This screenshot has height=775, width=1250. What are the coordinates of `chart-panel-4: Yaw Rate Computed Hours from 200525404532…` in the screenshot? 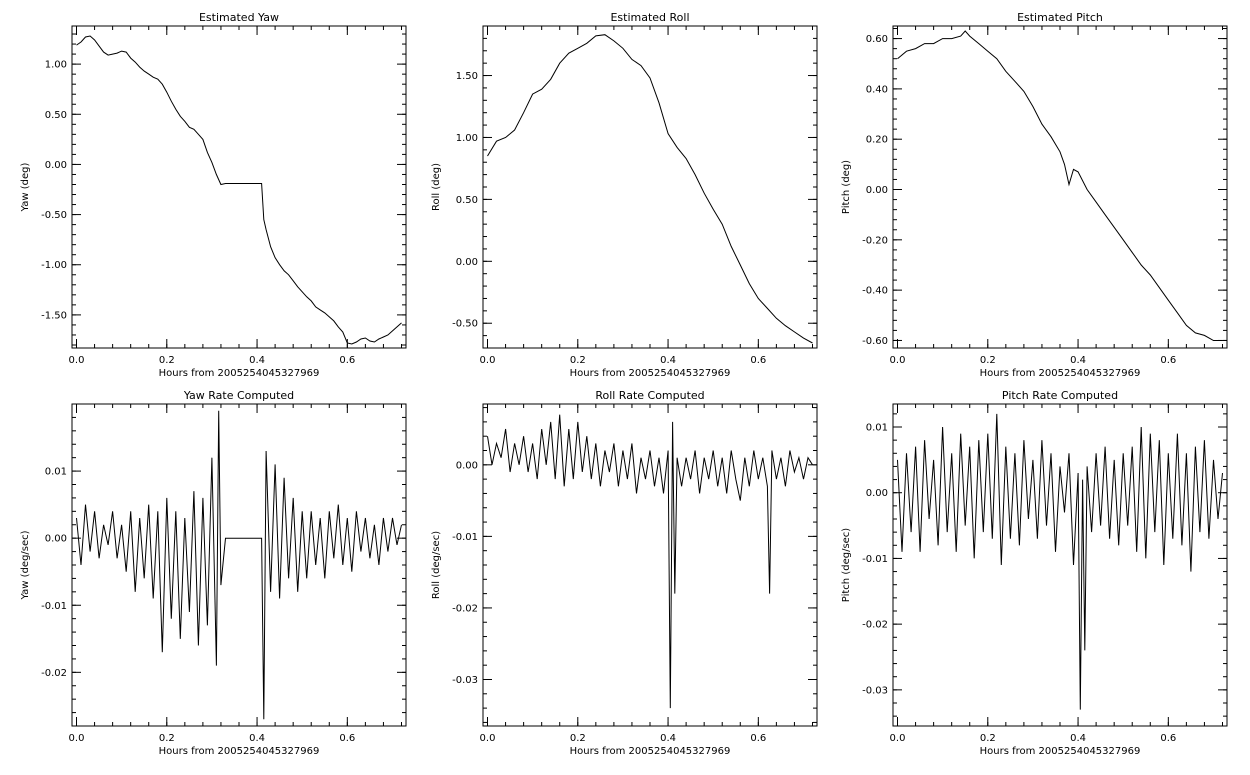 It's located at (213, 573).